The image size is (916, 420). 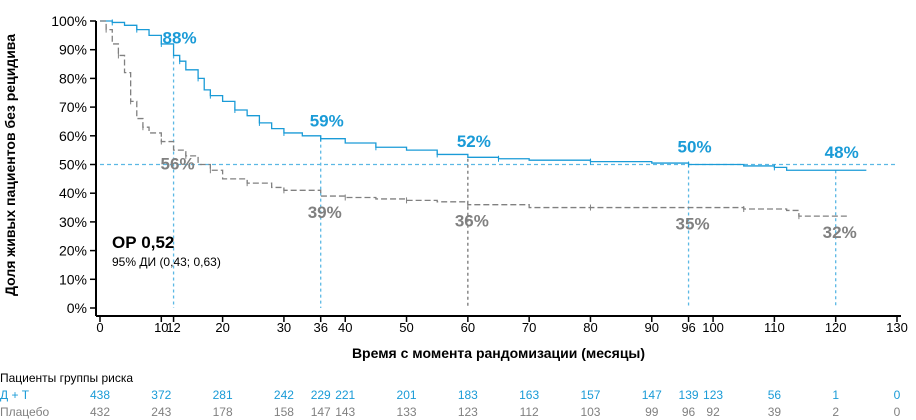 I want to click on x-tick-label: 130, so click(x=897, y=327).